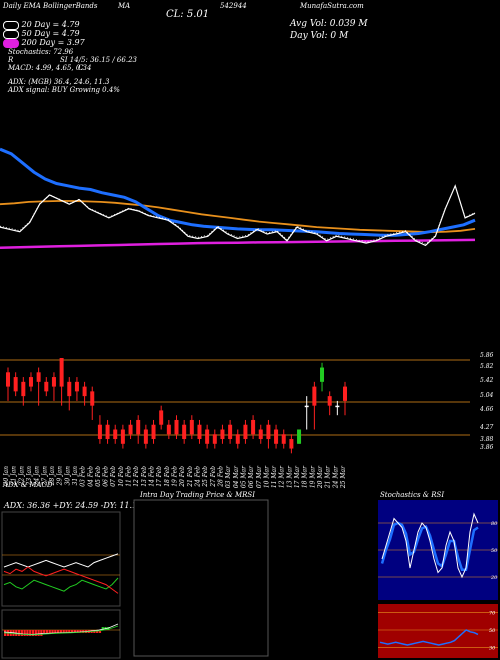 This screenshot has width=500, height=660. I want to click on date-tick: 19 Mar, so click(312, 476).